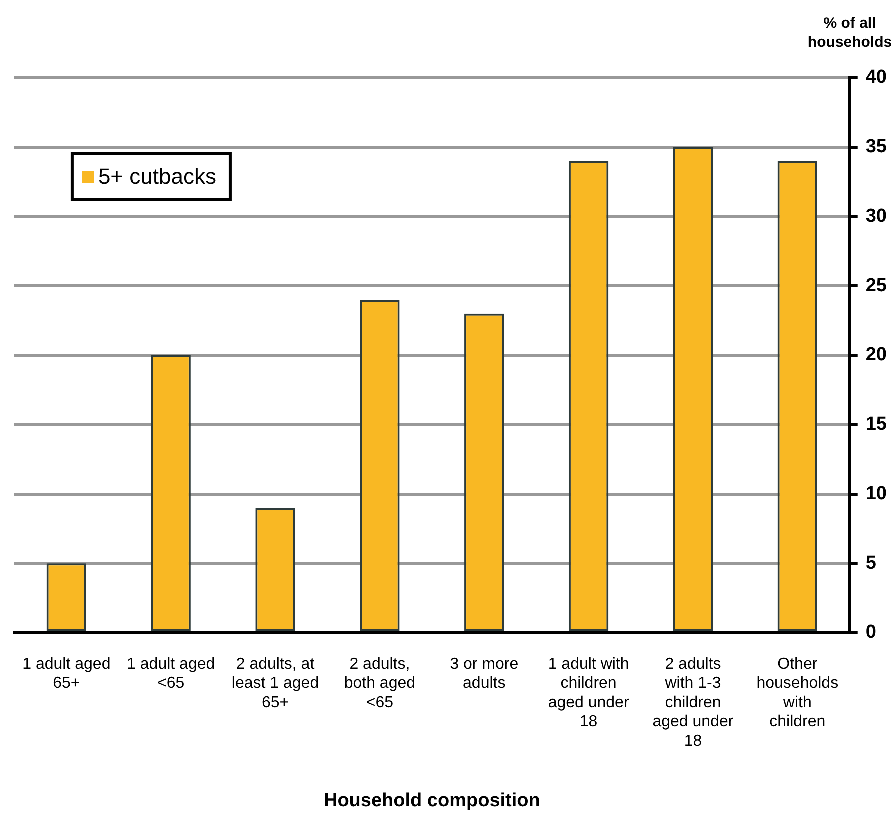 The width and height of the screenshot is (895, 813). I want to click on x-tick-label: 2 adults, both aged <65, so click(380, 684).